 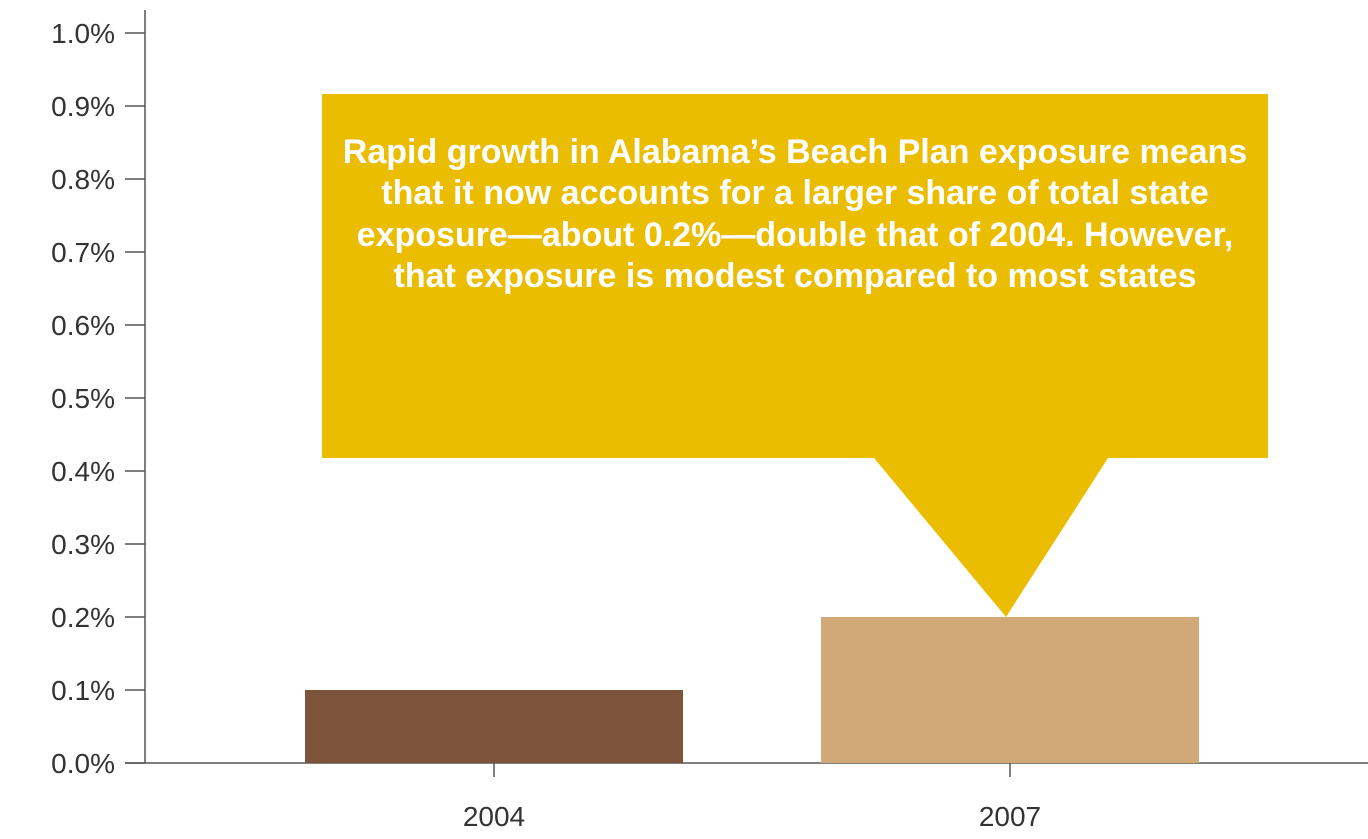 What do you see at coordinates (494, 816) in the screenshot?
I see `x-tick-label: 2004` at bounding box center [494, 816].